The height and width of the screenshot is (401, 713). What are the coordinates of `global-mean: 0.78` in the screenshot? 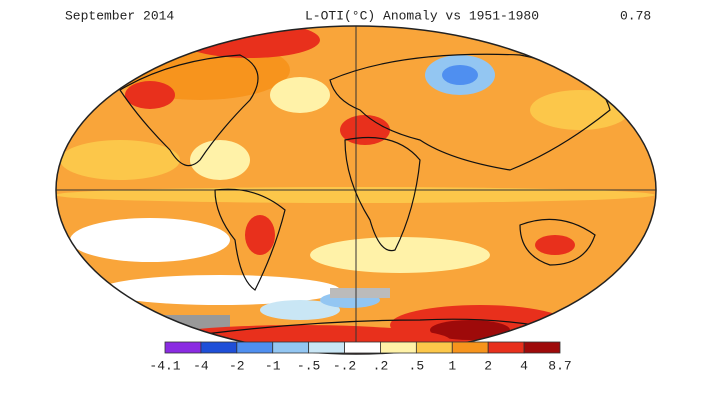 It's located at (635, 15).